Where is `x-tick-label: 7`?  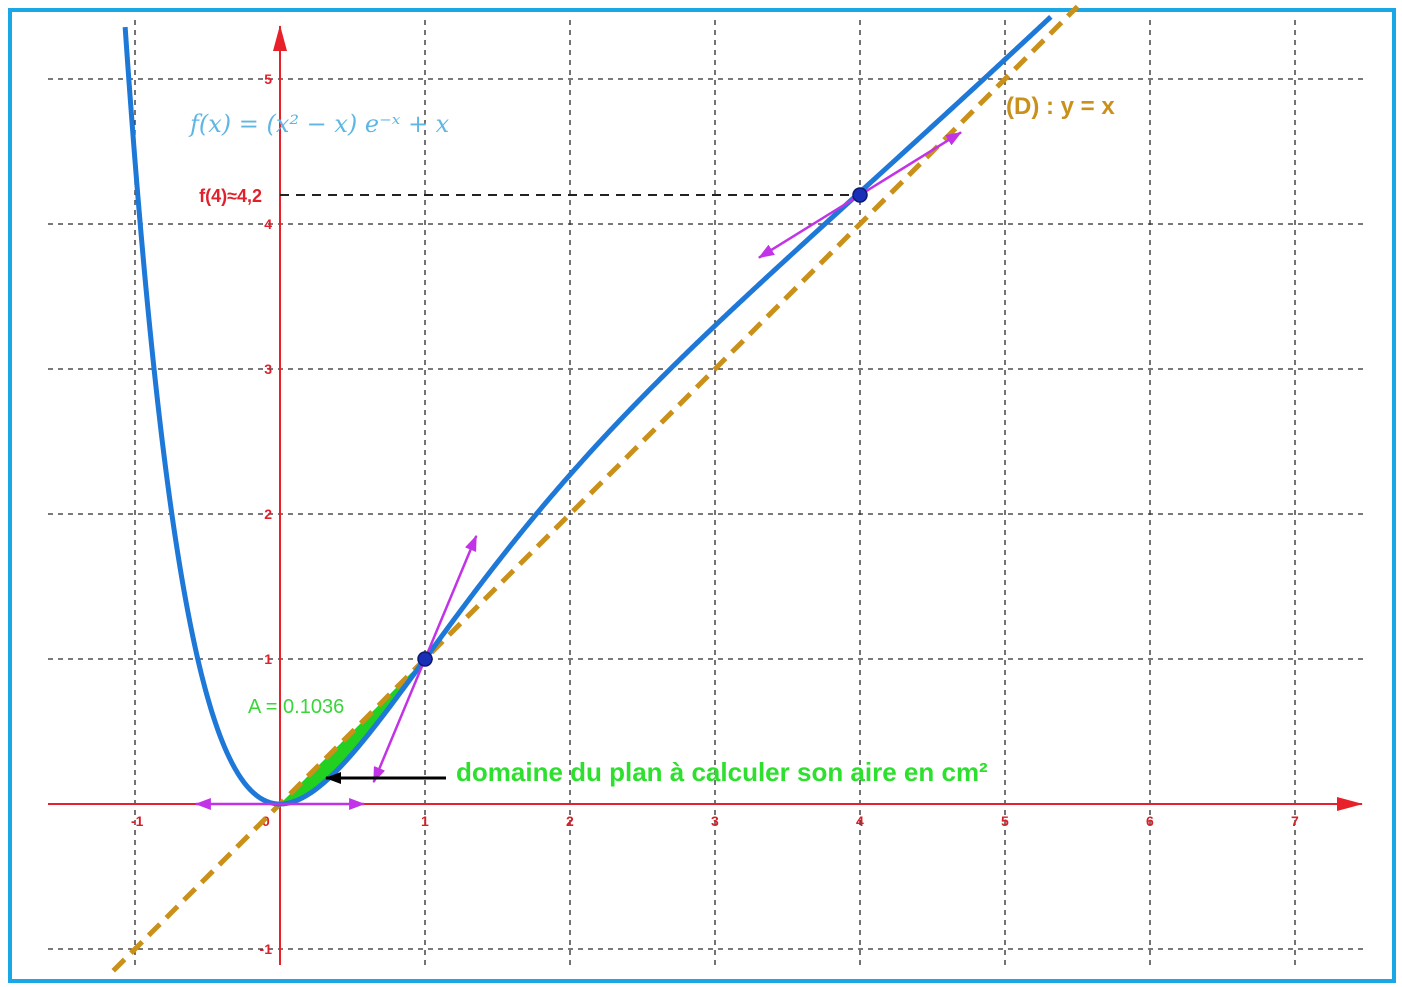
x-tick-label: 7 is located at coordinates (1295, 821).